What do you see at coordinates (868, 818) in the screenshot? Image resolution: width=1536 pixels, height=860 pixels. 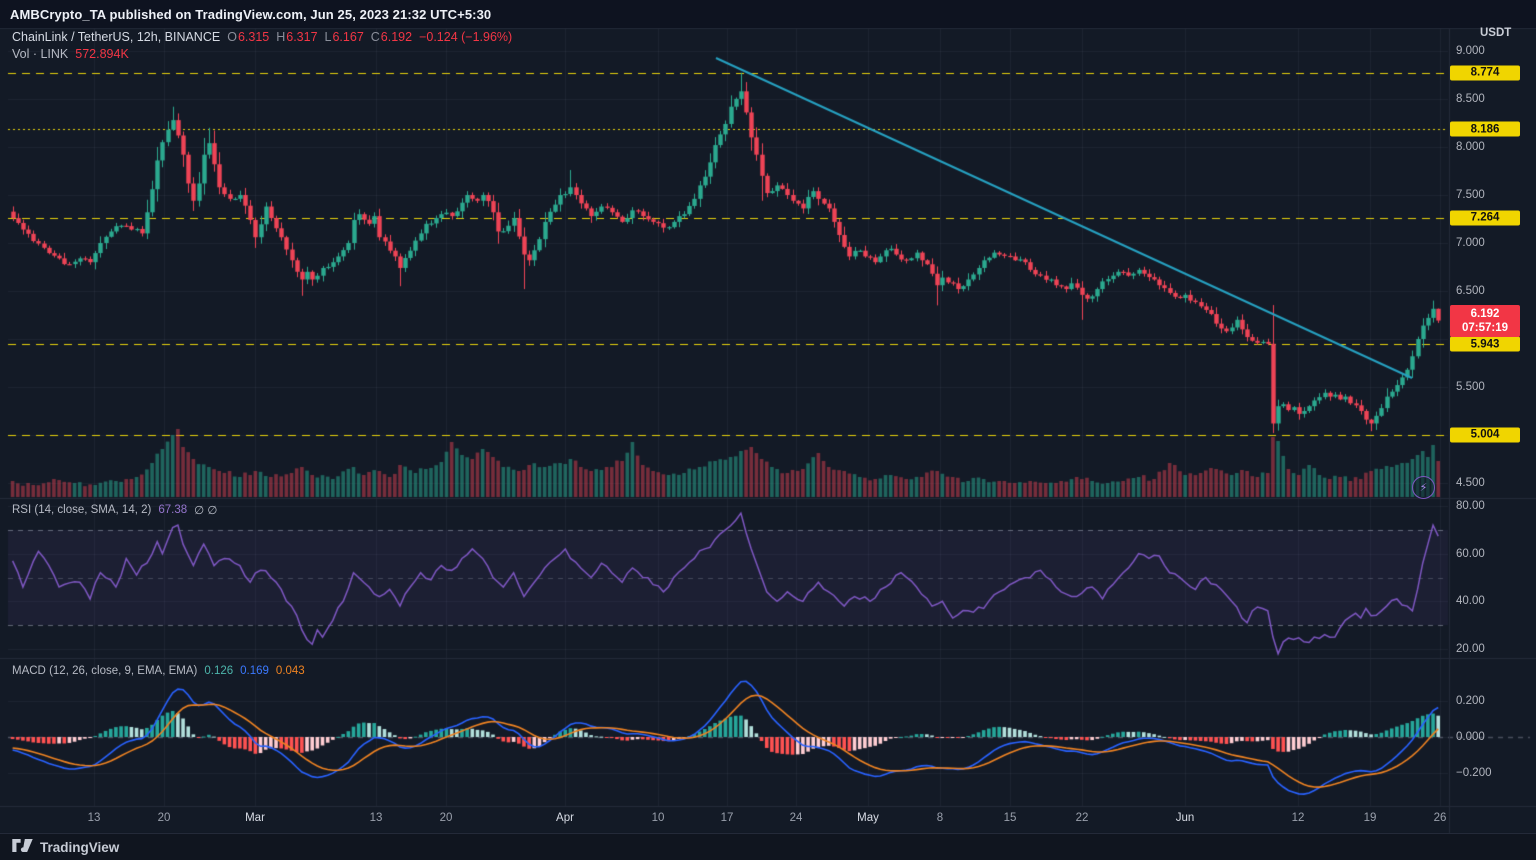 I see `time-tick-May: May` at bounding box center [868, 818].